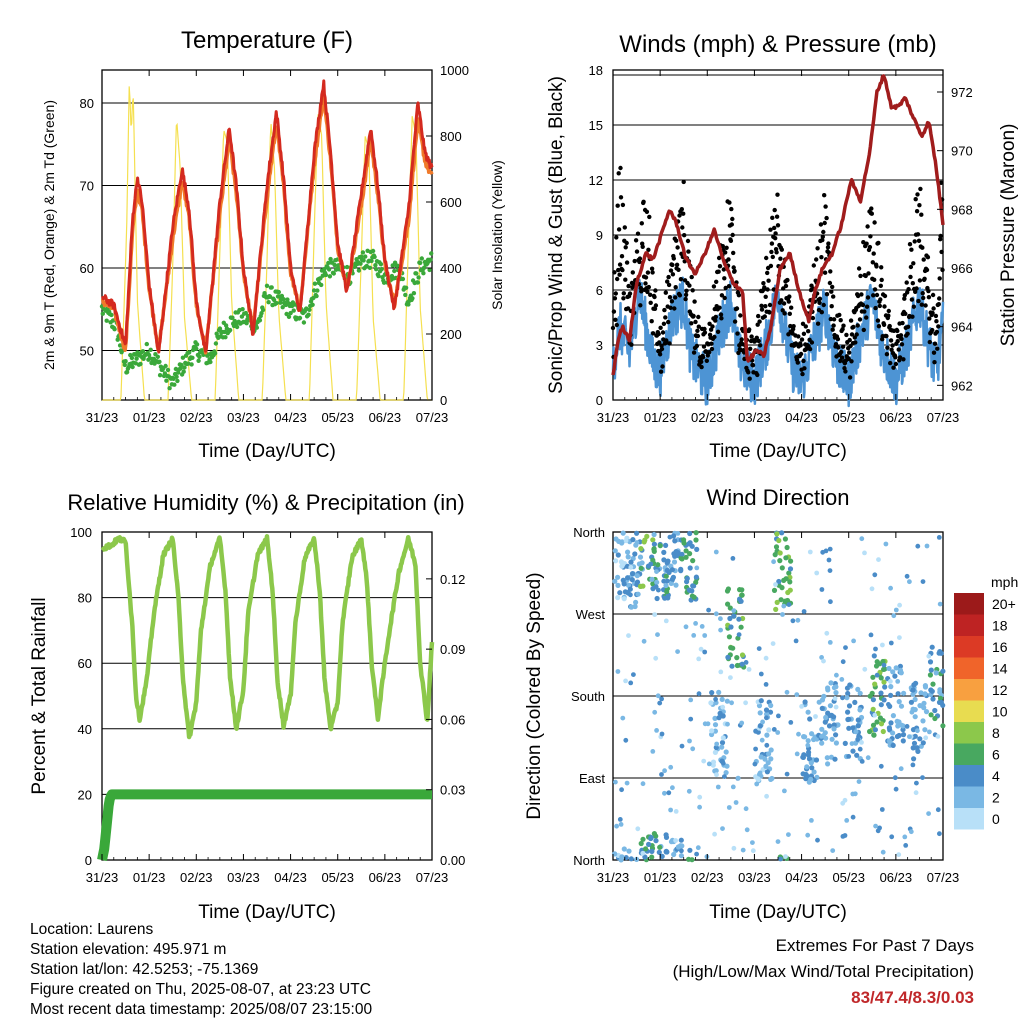  What do you see at coordinates (896, 417) in the screenshot?
I see `x-tick-label: 06/23` at bounding box center [896, 417].